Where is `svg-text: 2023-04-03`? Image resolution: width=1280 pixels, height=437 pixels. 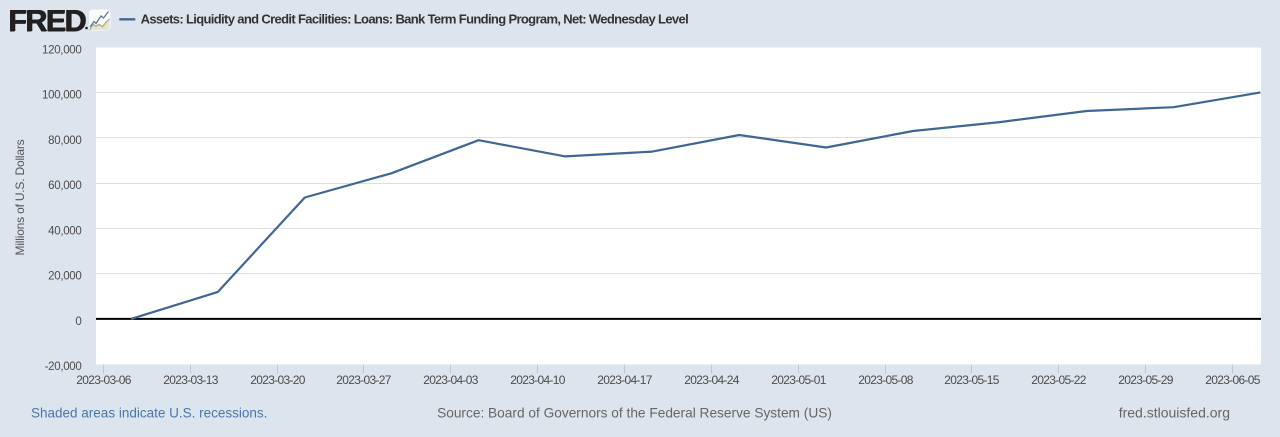 svg-text: 2023-04-03 is located at coordinates (450, 380).